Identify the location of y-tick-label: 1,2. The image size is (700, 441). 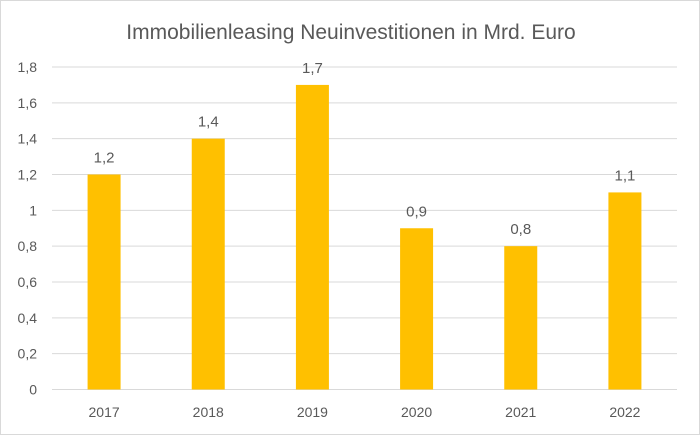
(28, 175).